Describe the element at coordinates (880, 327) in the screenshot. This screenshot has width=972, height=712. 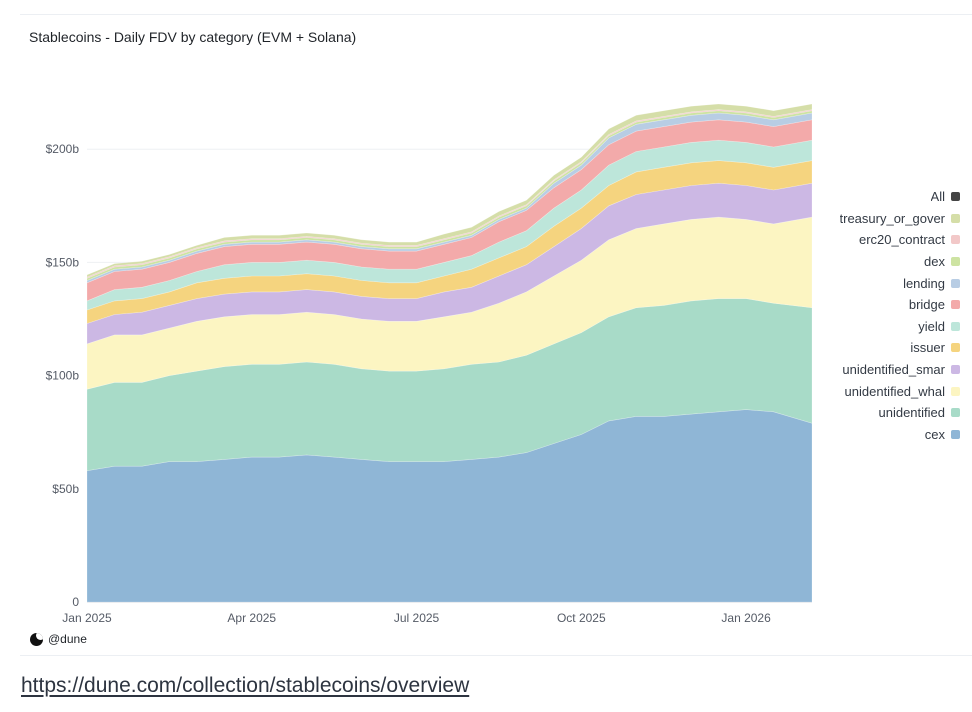
I see `legend-item-yield: yield` at that location.